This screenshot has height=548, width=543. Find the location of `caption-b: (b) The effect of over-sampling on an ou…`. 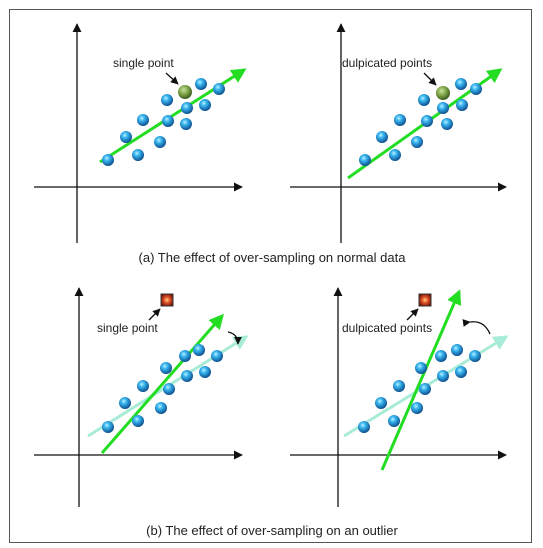

caption-b: (b) The effect of over-sampling on an ou… is located at coordinates (272, 530).